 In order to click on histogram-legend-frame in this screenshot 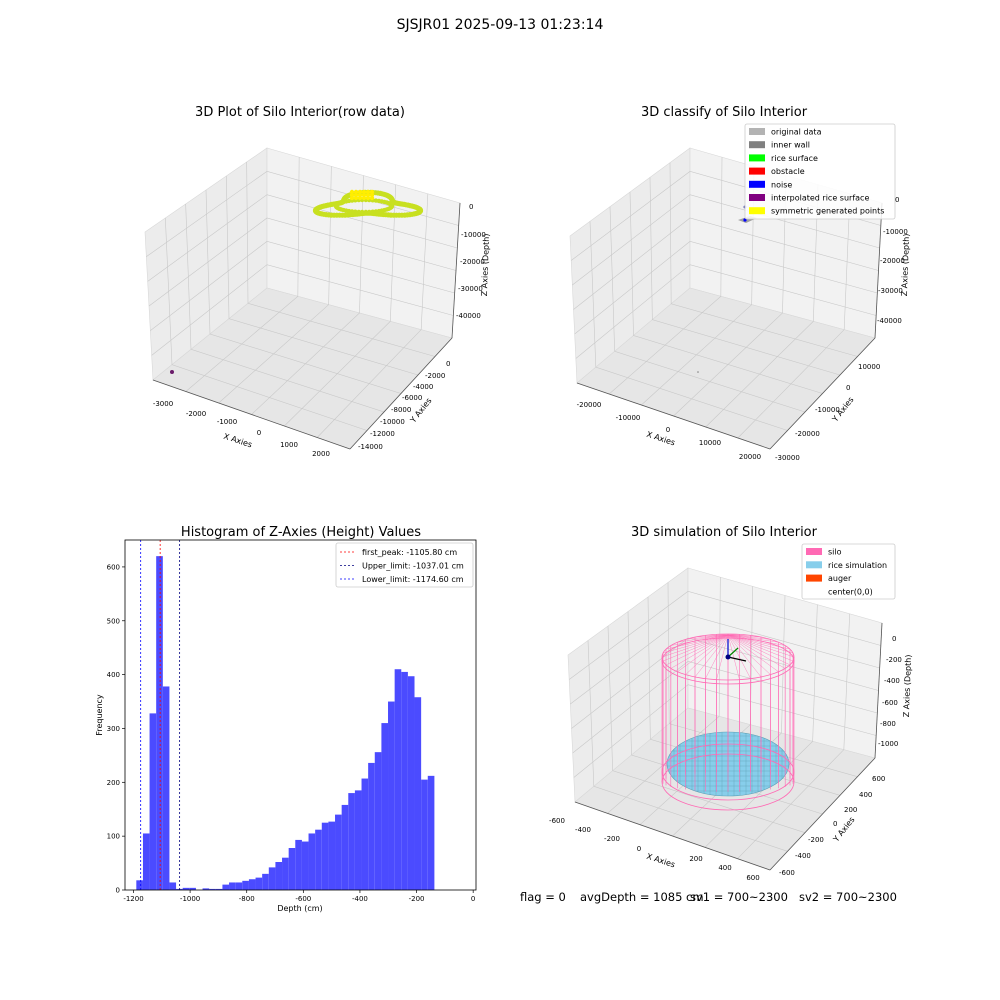, I will do `click(404, 565)`.